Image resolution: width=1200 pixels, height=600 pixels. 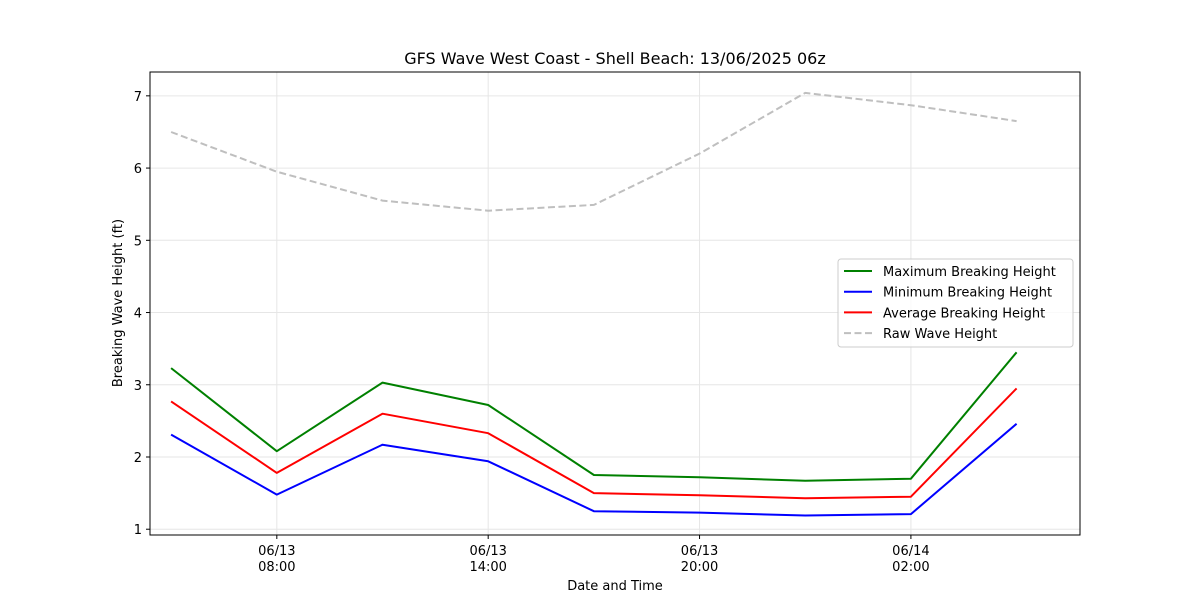 I want to click on legend-box, so click(x=955, y=303).